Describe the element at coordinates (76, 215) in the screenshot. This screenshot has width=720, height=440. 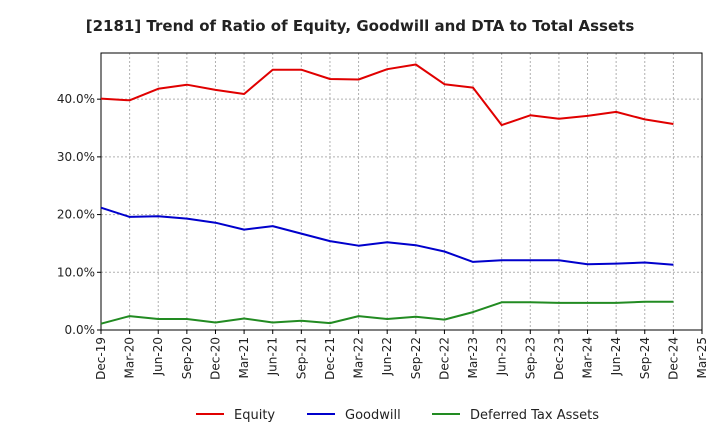
I see `y-tick-label: 20.0%` at that location.